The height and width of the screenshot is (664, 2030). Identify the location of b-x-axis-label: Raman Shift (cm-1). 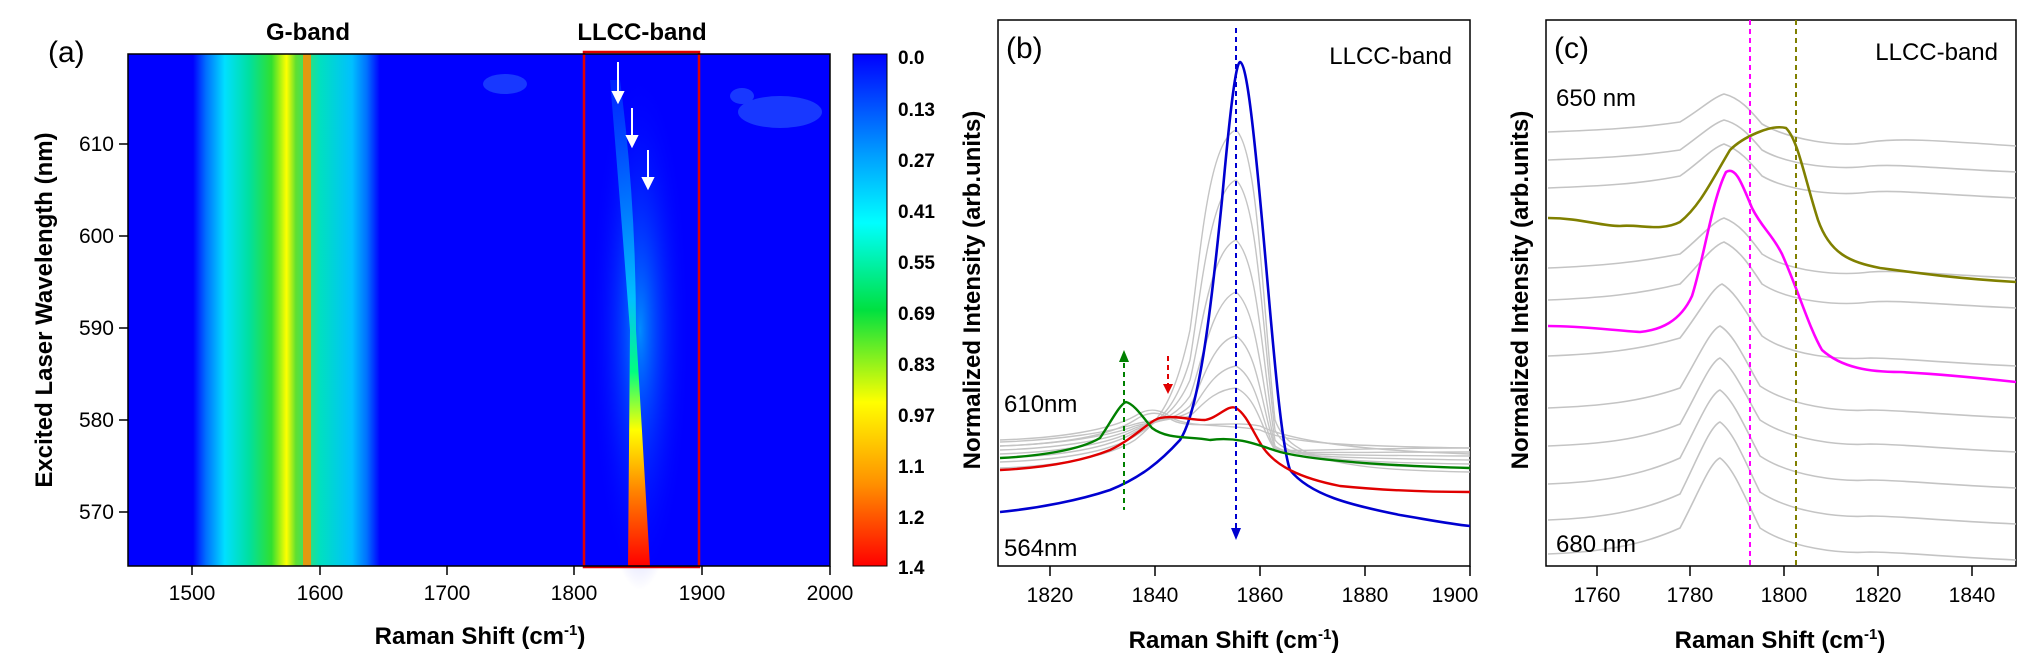
(1234, 640).